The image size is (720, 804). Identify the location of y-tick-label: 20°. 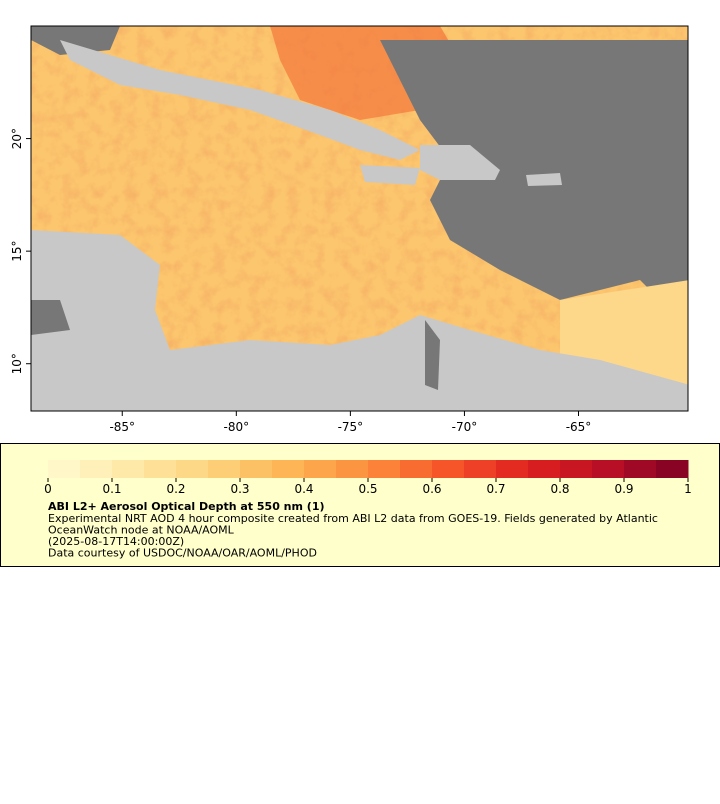
(17, 138).